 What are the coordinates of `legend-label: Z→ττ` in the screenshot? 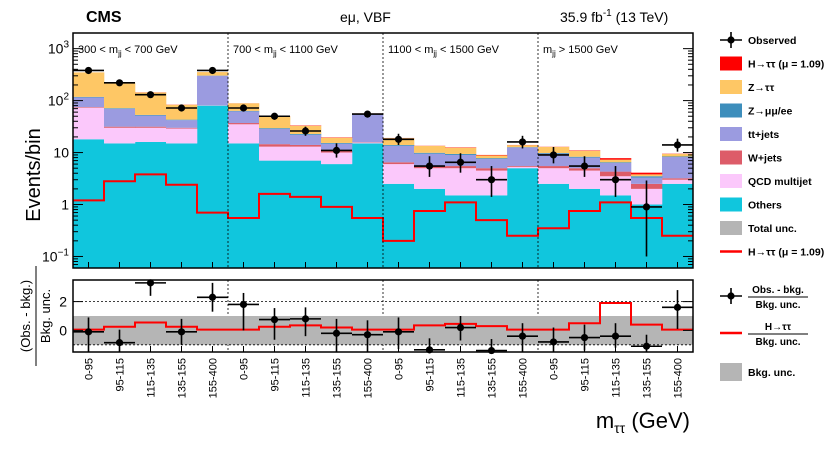 It's located at (761, 88).